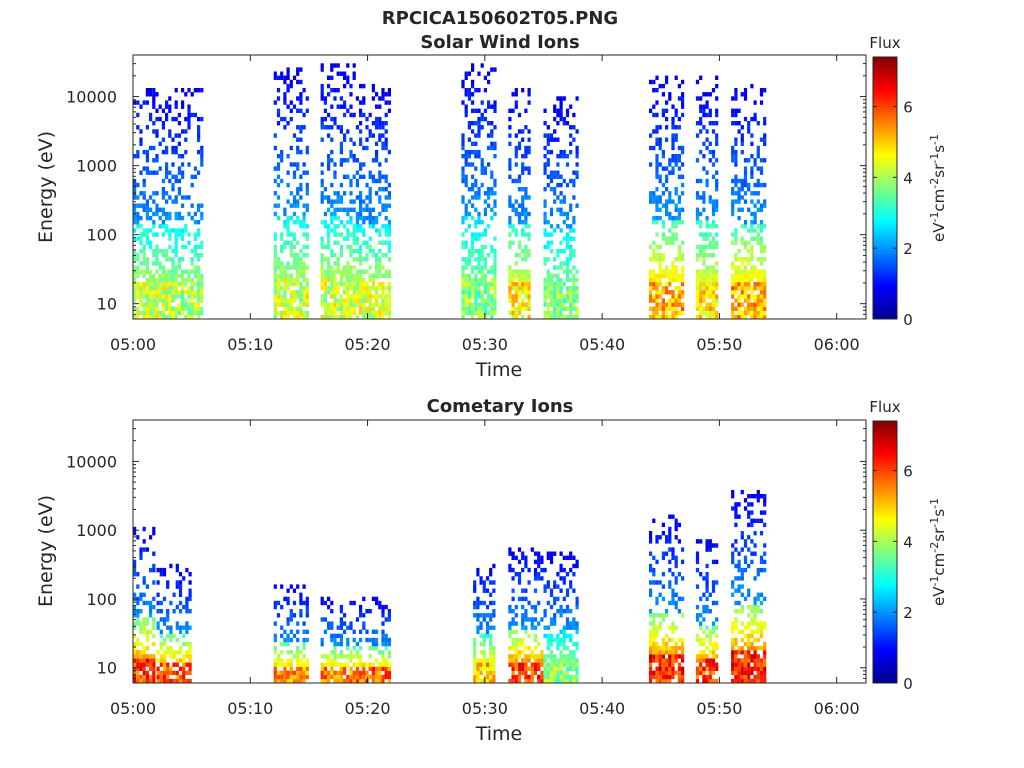 This screenshot has height=768, width=1024. Describe the element at coordinates (499, 370) in the screenshot. I see `x-axis-label: Time` at that location.